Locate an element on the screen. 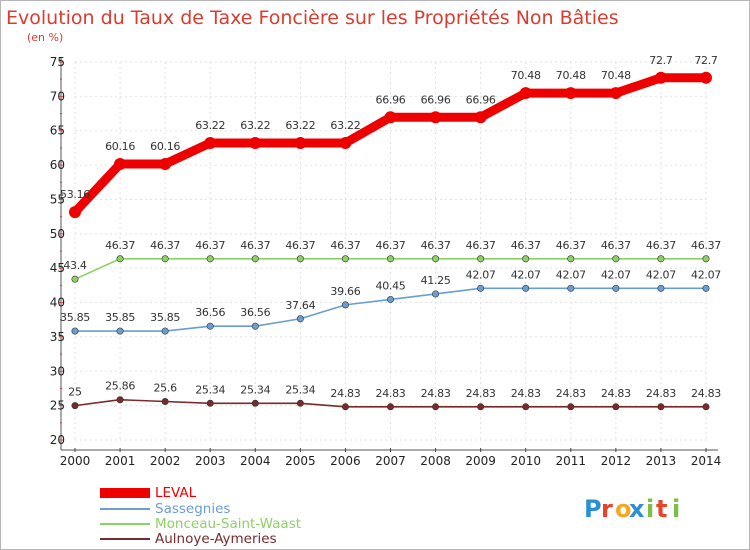 Image resolution: width=750 pixels, height=550 pixels. data-label-aulnoye-aymeries: 25.6 is located at coordinates (165, 388).